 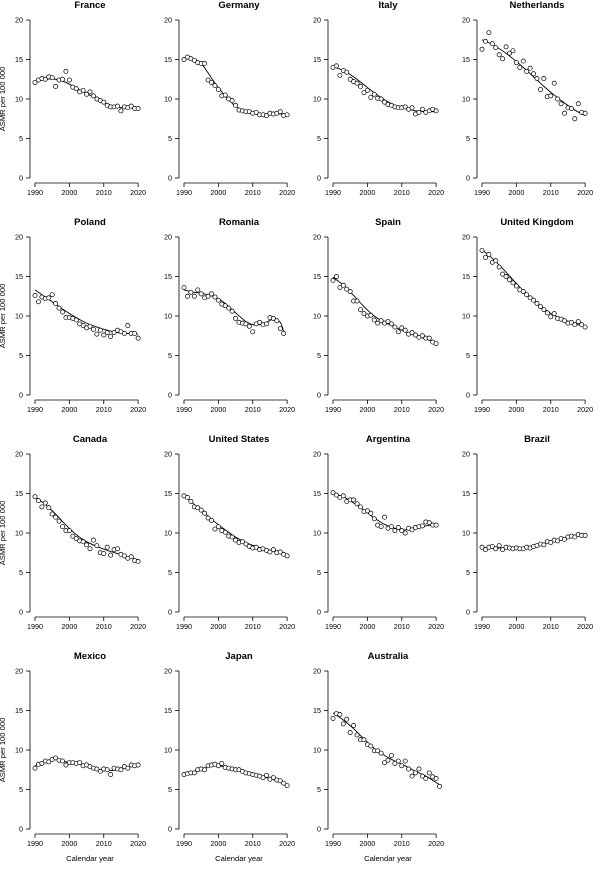 I want to click on panel-title: Mexico, so click(x=90, y=656).